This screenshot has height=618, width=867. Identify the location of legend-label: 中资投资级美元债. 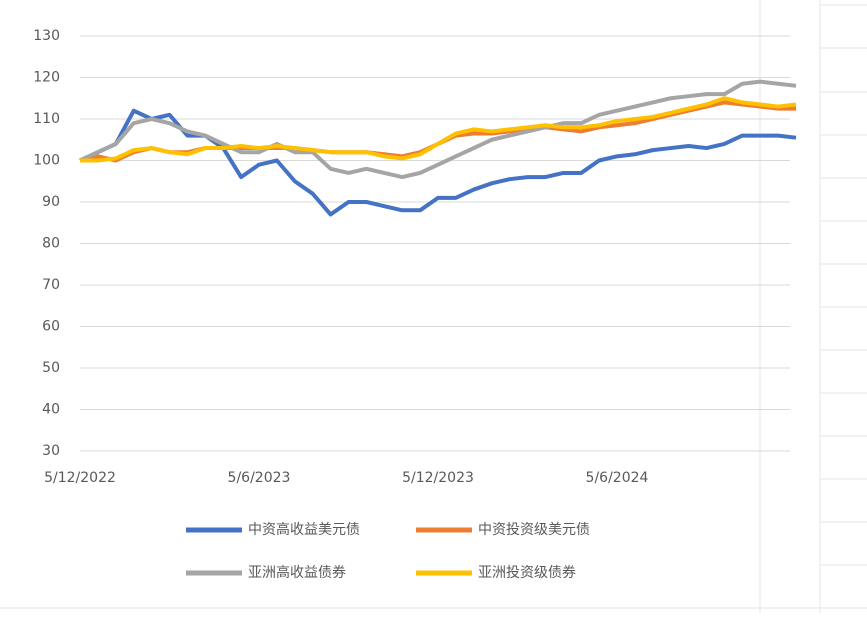
(534, 530).